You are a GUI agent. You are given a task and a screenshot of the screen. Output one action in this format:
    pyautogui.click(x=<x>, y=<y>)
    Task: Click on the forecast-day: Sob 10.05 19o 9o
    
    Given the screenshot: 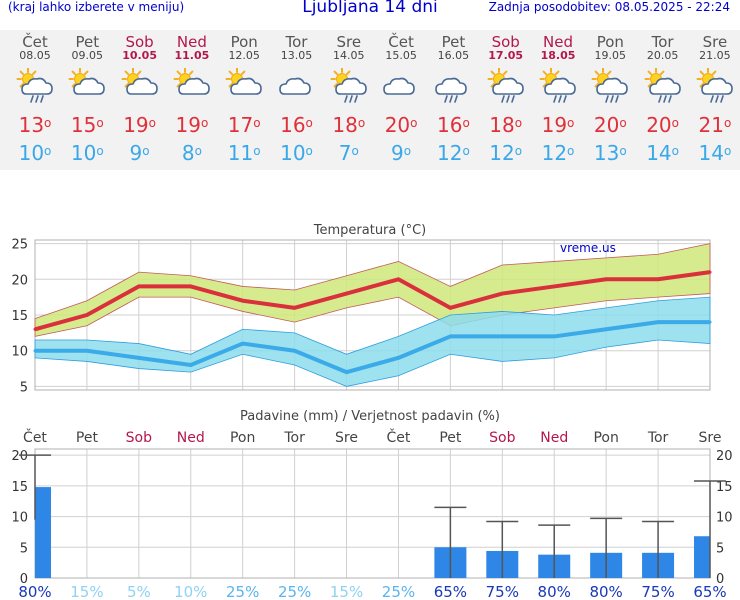 What is the action you would take?
    pyautogui.click(x=140, y=97)
    